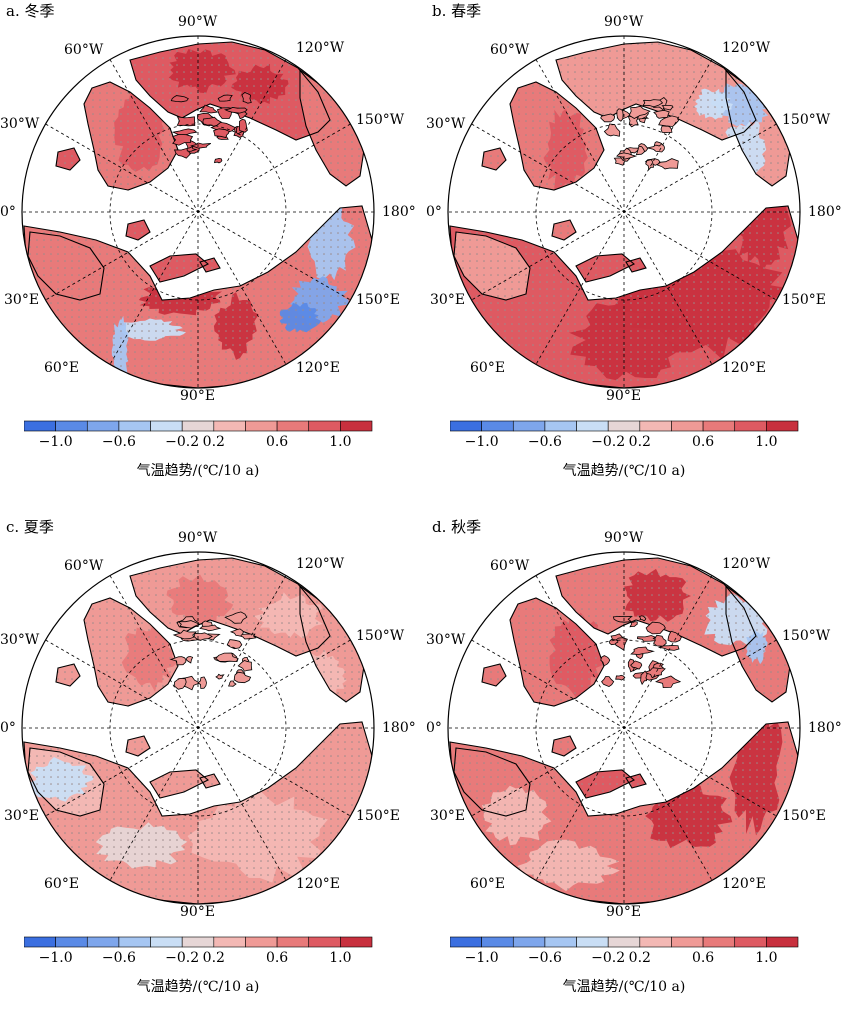 The height and width of the screenshot is (1016, 853). What do you see at coordinates (198, 471) in the screenshot?
I see `colorbar-label: 气温趋势/(℃/10 a)` at bounding box center [198, 471].